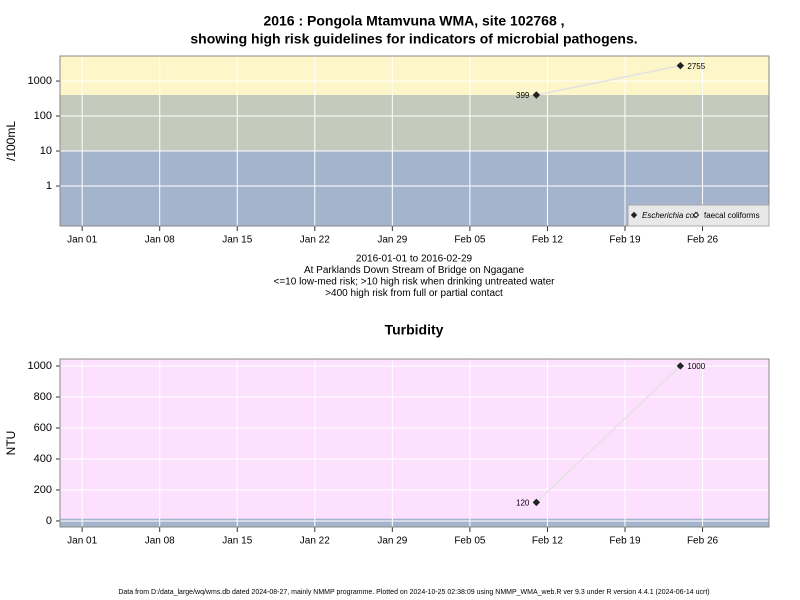  I want to click on y-tick-label: 400, so click(43, 459).